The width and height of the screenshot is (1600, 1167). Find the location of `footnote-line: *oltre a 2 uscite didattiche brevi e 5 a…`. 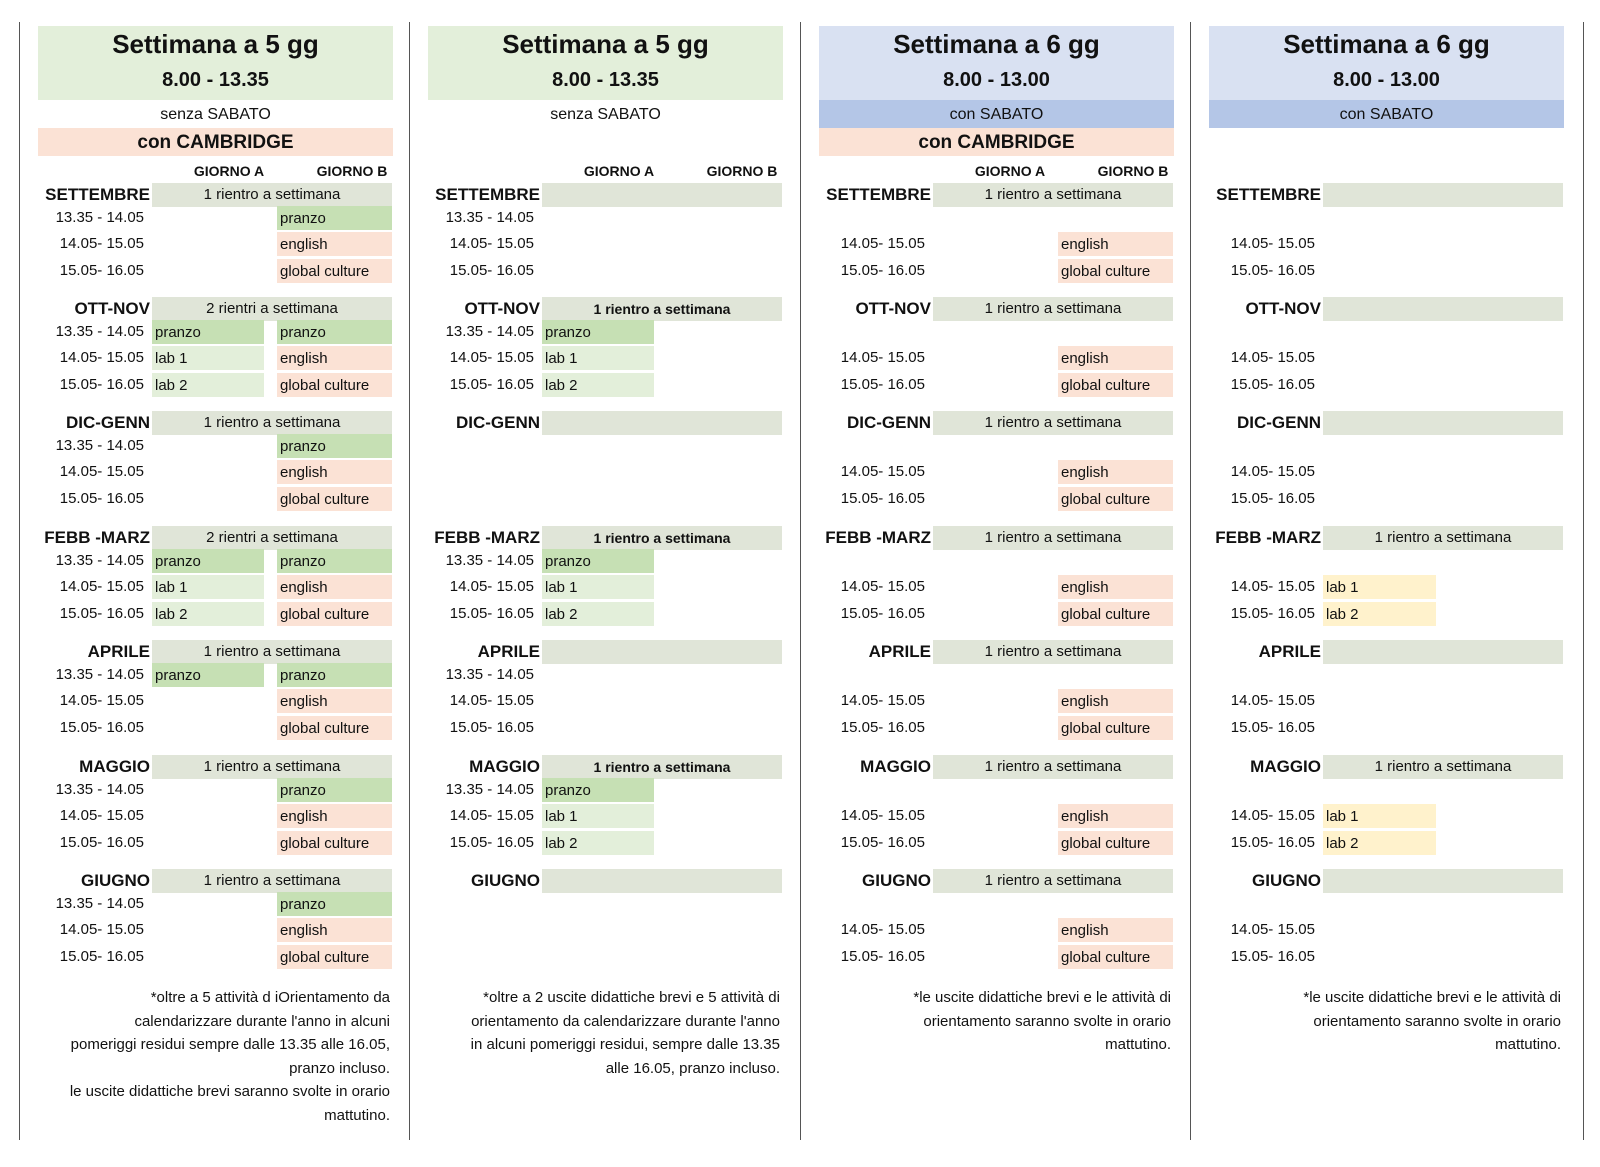

footnote-line: *oltre a 2 uscite didattiche brevi e 5 a… is located at coordinates (631, 997).